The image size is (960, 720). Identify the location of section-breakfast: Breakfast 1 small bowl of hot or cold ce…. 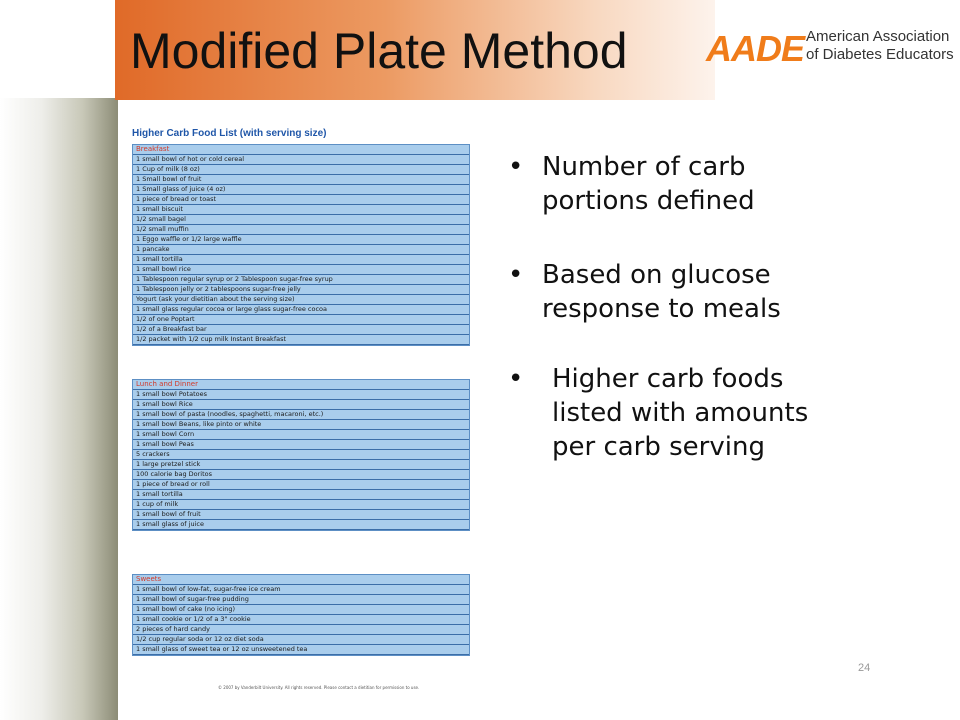
(301, 245).